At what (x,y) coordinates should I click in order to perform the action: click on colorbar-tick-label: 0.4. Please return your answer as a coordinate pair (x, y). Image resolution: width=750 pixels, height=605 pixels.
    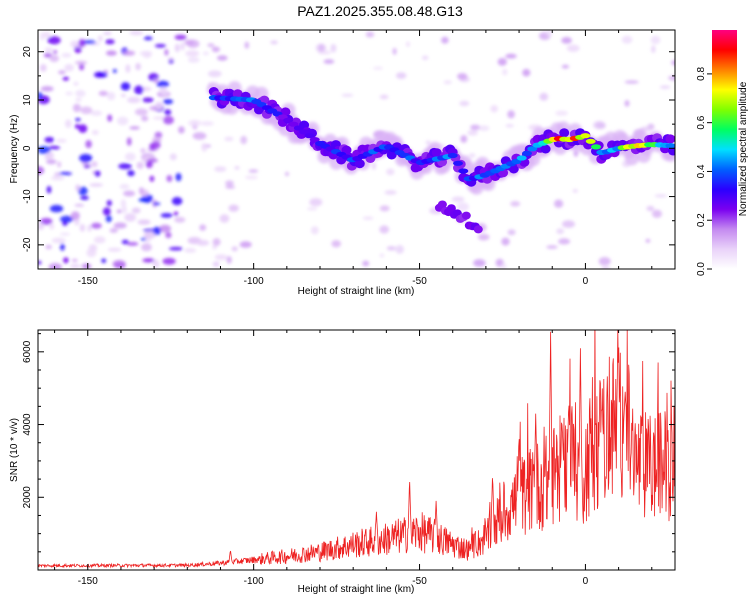
    Looking at the image, I should click on (701, 171).